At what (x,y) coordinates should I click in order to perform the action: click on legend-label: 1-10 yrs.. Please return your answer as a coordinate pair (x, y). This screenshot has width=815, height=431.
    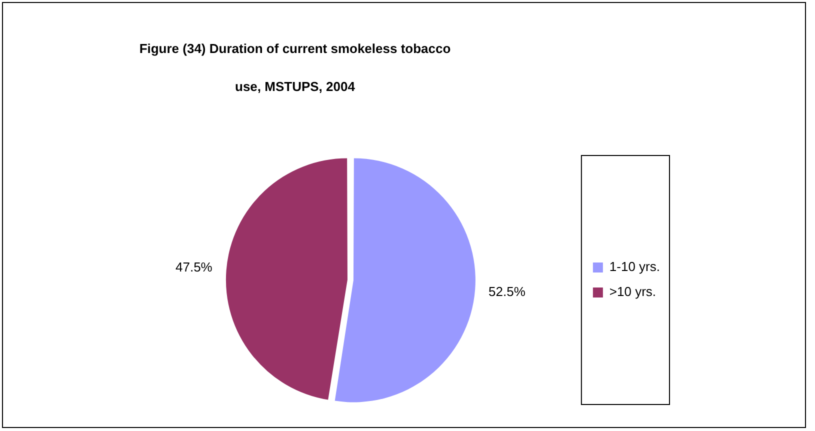
    Looking at the image, I should click on (634, 266).